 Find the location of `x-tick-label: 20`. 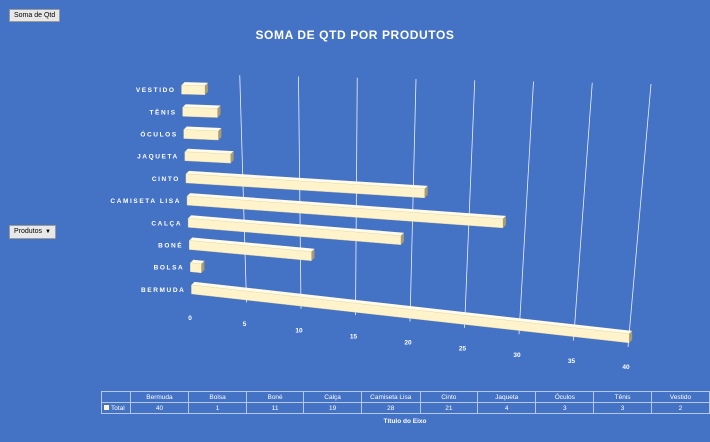

x-tick-label: 20 is located at coordinates (408, 343).